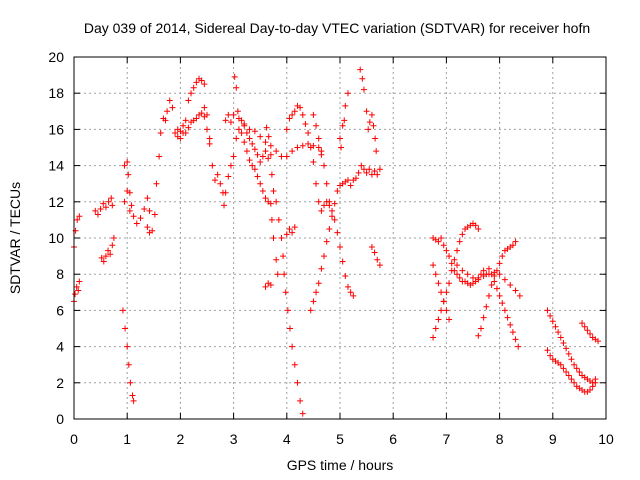 The height and width of the screenshot is (480, 640). I want to click on series-s4, so click(107, 250).